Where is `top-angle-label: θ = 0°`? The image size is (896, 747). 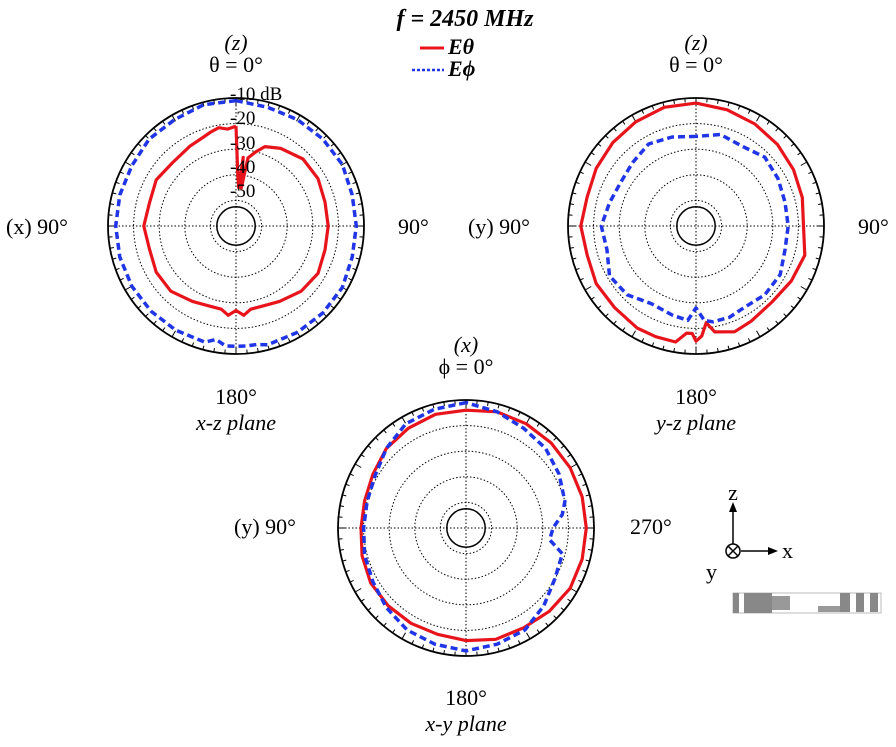
top-angle-label: θ = 0° is located at coordinates (236, 64).